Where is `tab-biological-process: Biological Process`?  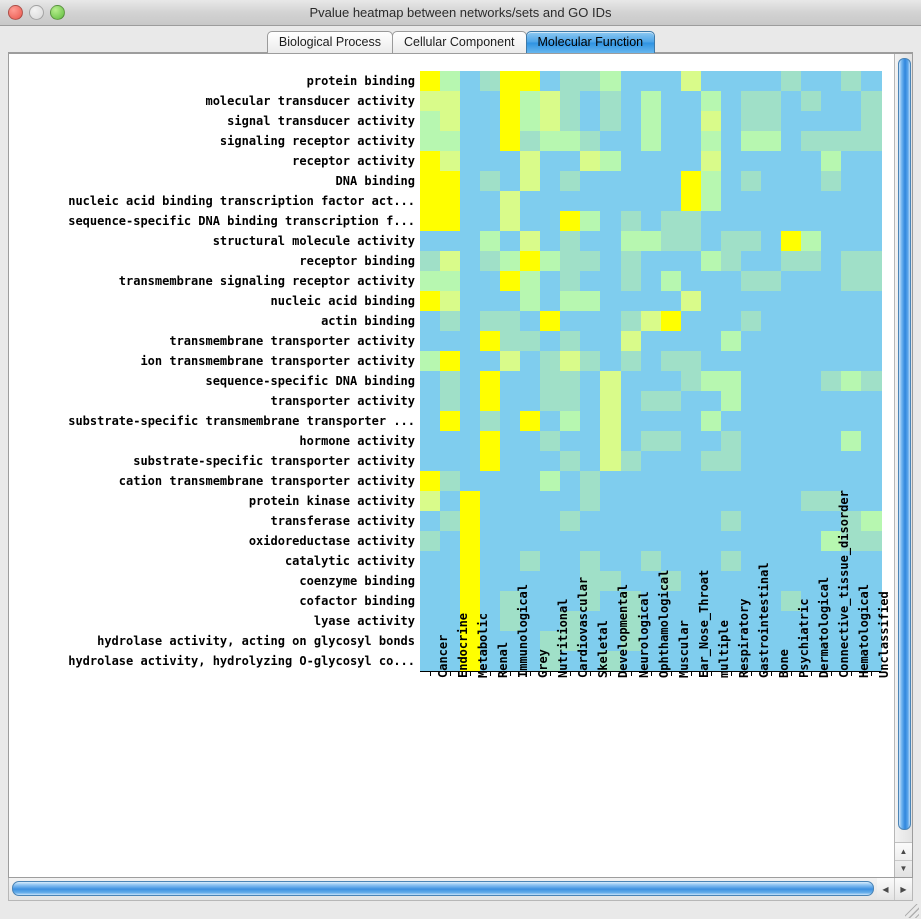
tab-biological-process: Biological Process is located at coordinates (330, 42).